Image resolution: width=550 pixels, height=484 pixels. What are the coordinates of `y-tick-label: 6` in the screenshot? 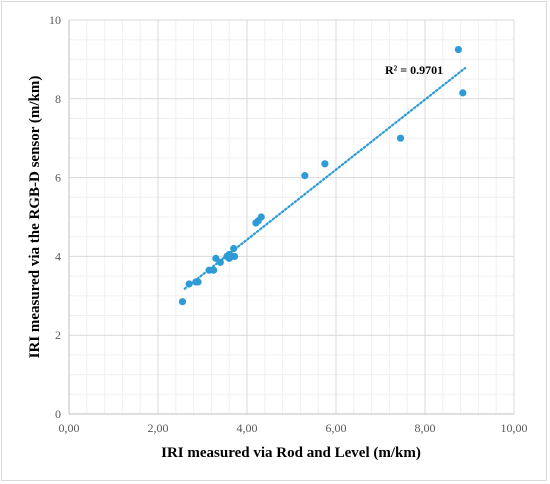 It's located at (58, 178).